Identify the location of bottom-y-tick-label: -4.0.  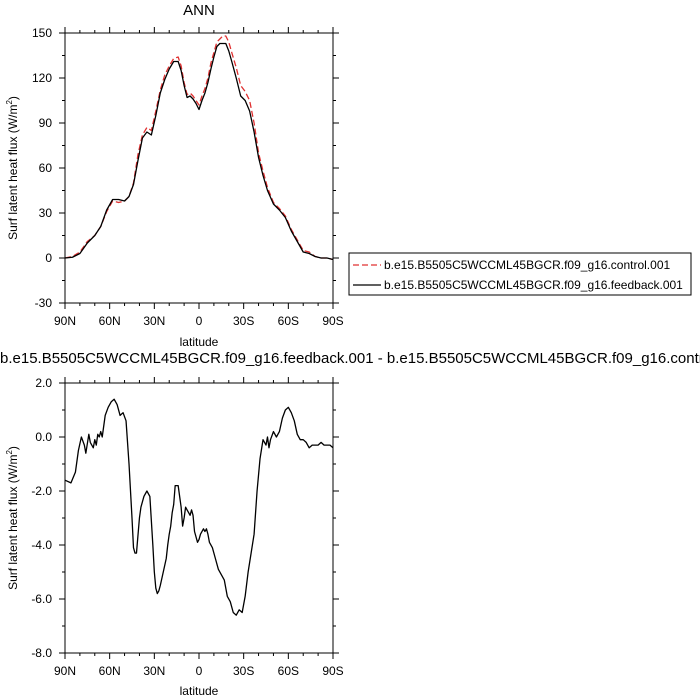
(41, 545).